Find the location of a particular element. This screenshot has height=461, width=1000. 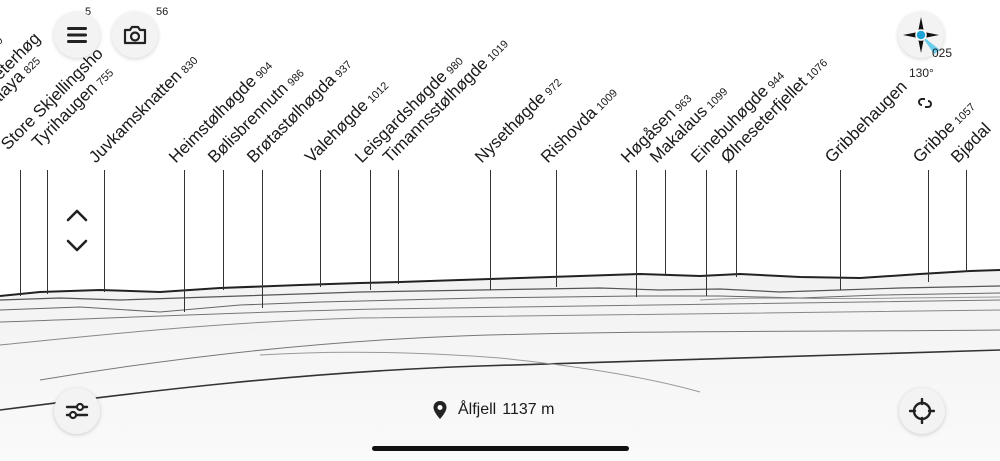

compass-button is located at coordinates (921, 35).